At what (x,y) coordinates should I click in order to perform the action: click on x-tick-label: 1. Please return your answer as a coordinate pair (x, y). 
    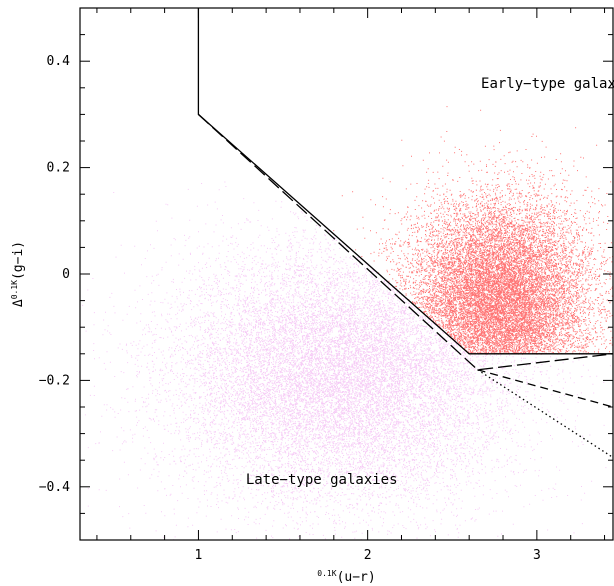
    Looking at the image, I should click on (199, 555).